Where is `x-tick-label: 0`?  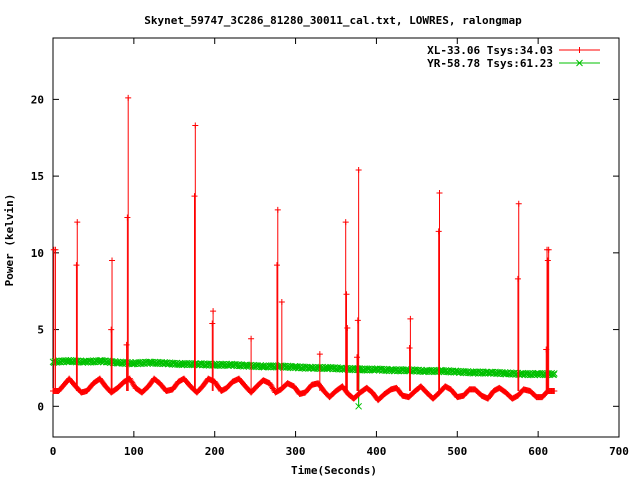 x-tick-label: 0 is located at coordinates (53, 451).